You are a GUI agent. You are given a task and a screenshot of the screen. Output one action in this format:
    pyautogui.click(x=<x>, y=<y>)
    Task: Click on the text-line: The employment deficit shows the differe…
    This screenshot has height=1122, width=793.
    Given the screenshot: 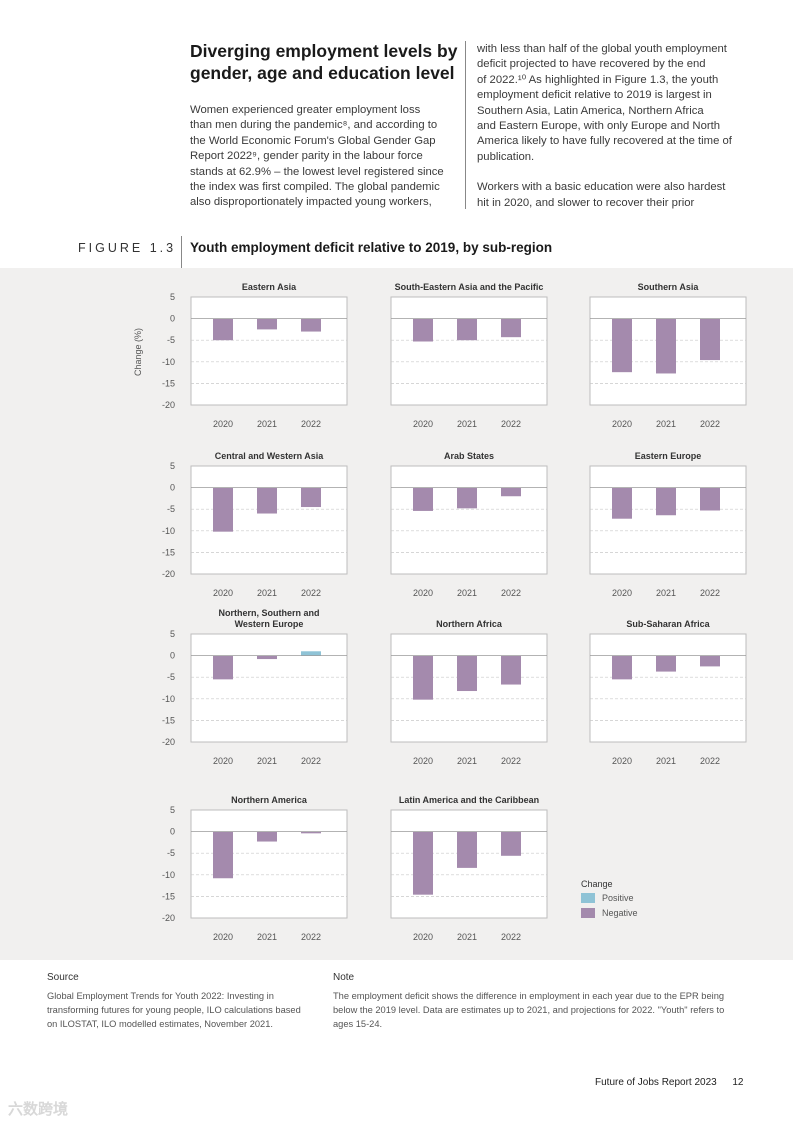 What is the action you would take?
    pyautogui.click(x=529, y=996)
    